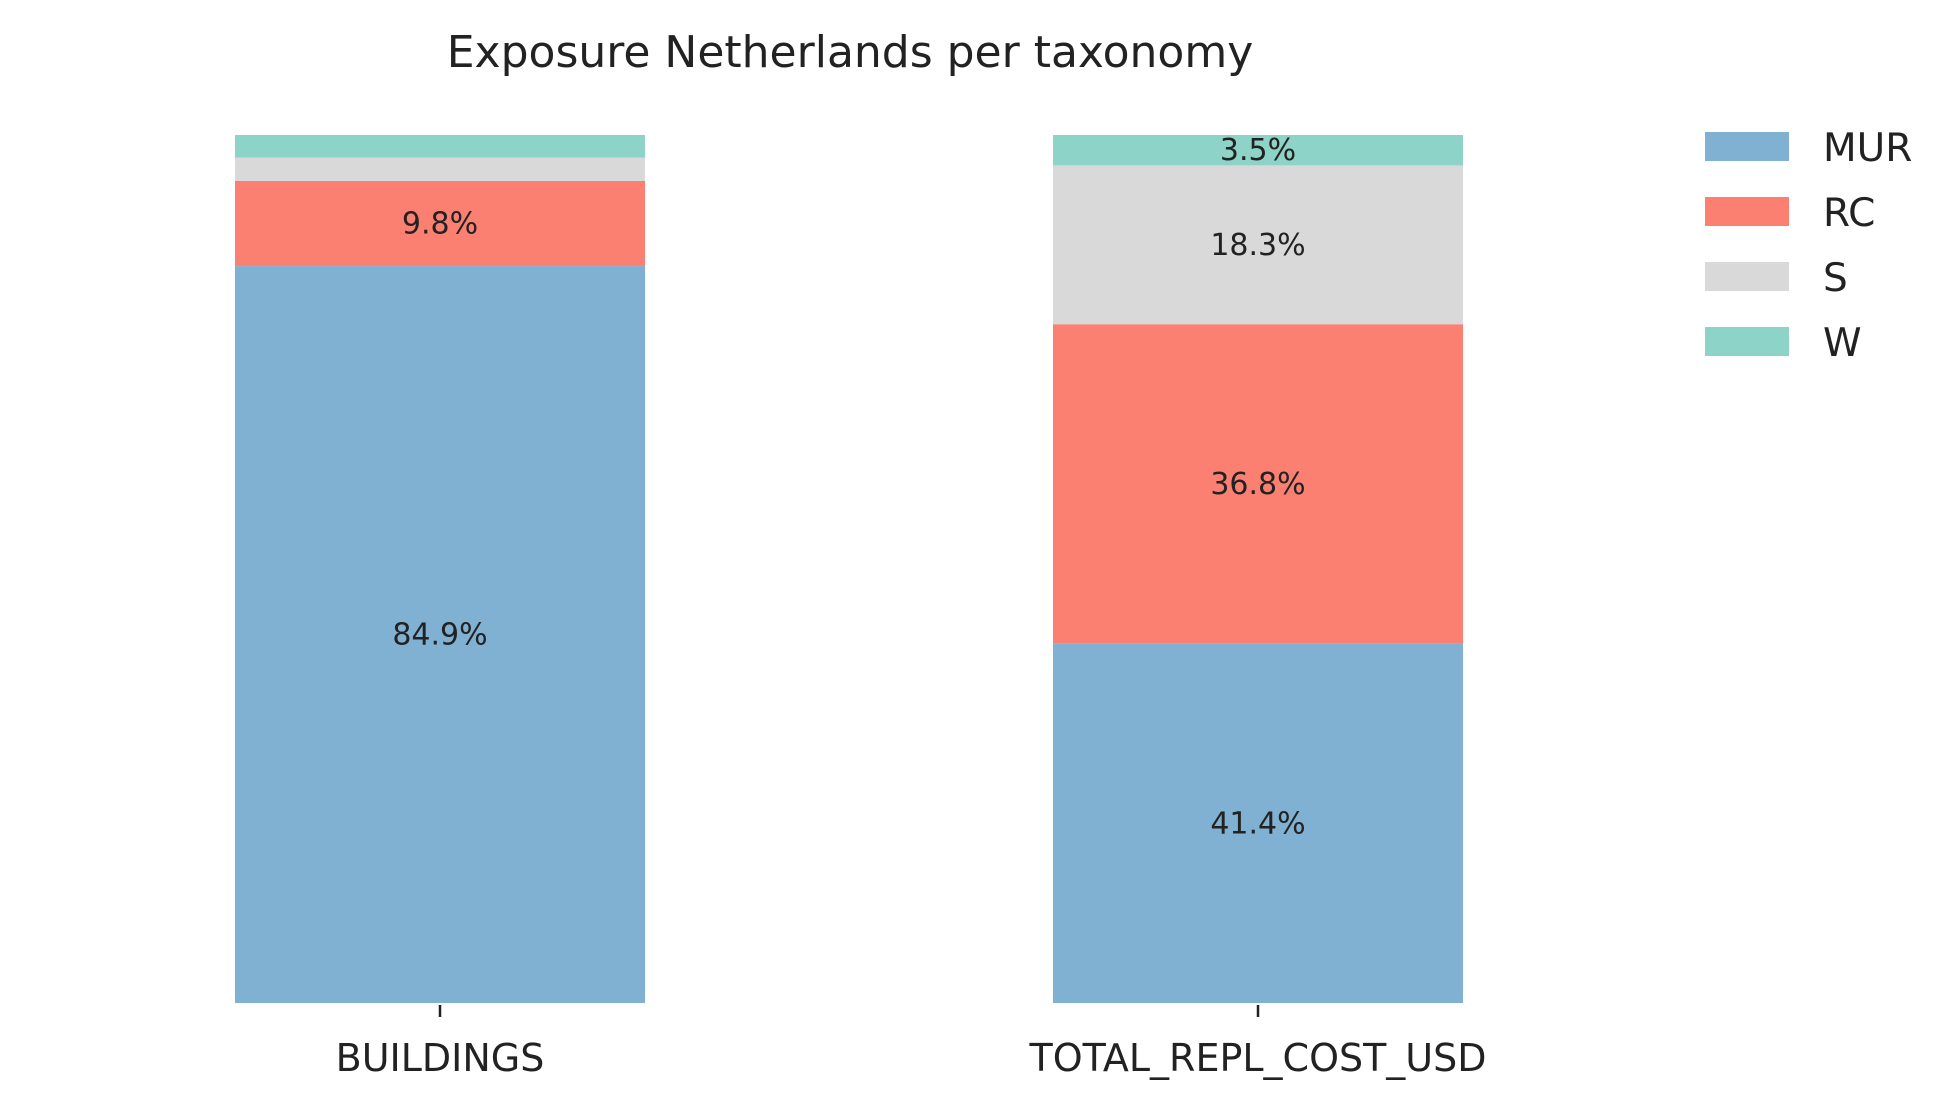 The height and width of the screenshot is (1105, 1948). What do you see at coordinates (1747, 211) in the screenshot?
I see `legend-swatch-rc` at bounding box center [1747, 211].